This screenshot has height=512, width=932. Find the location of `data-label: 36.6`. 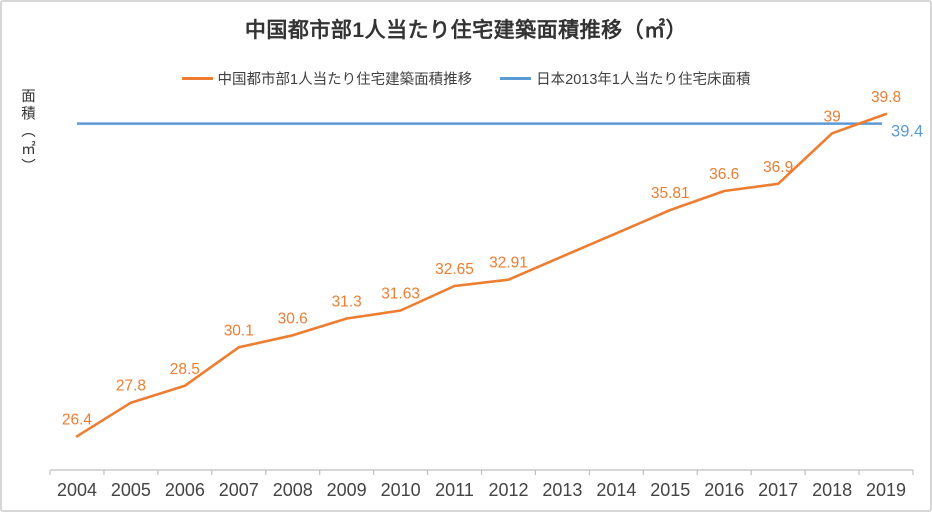

data-label: 36.6 is located at coordinates (724, 174).